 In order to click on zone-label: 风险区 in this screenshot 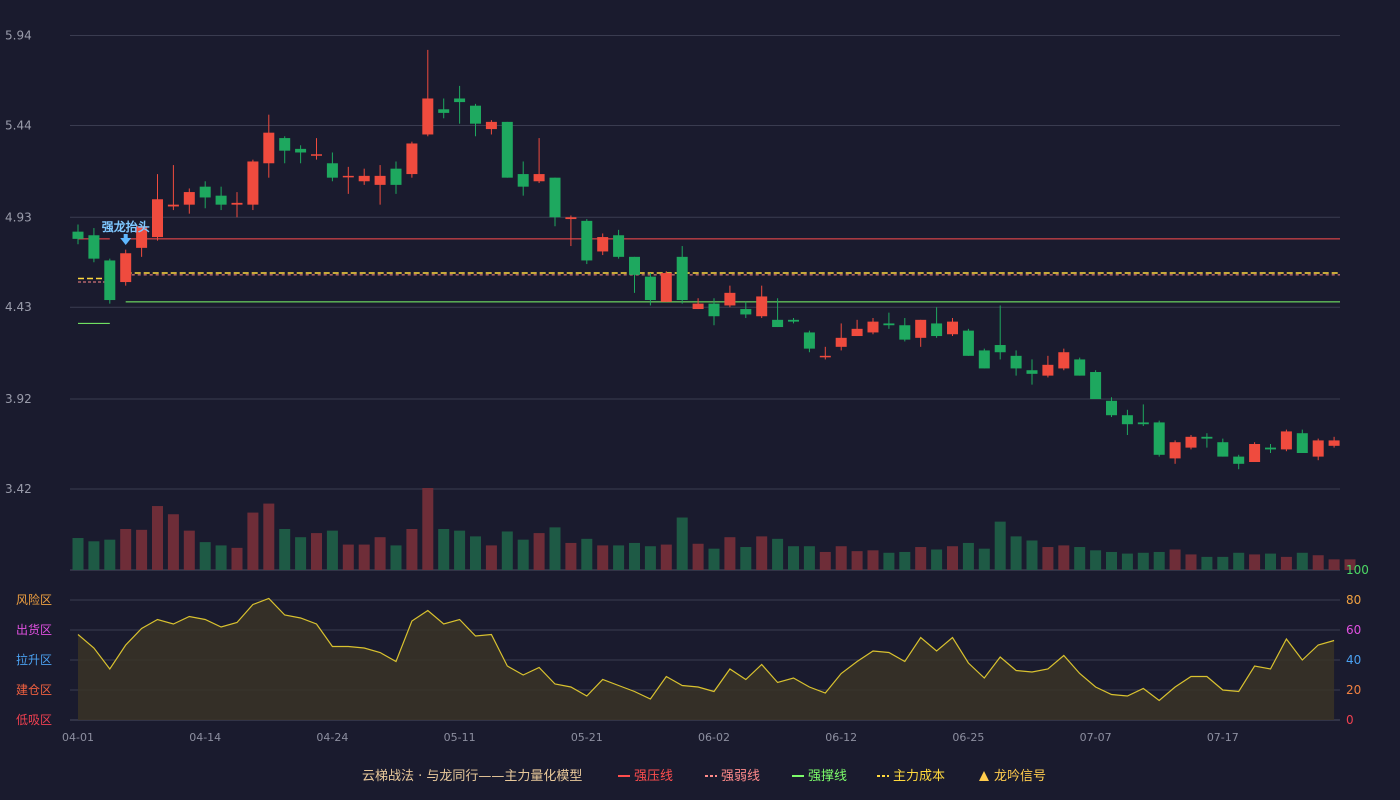, I will do `click(34, 599)`.